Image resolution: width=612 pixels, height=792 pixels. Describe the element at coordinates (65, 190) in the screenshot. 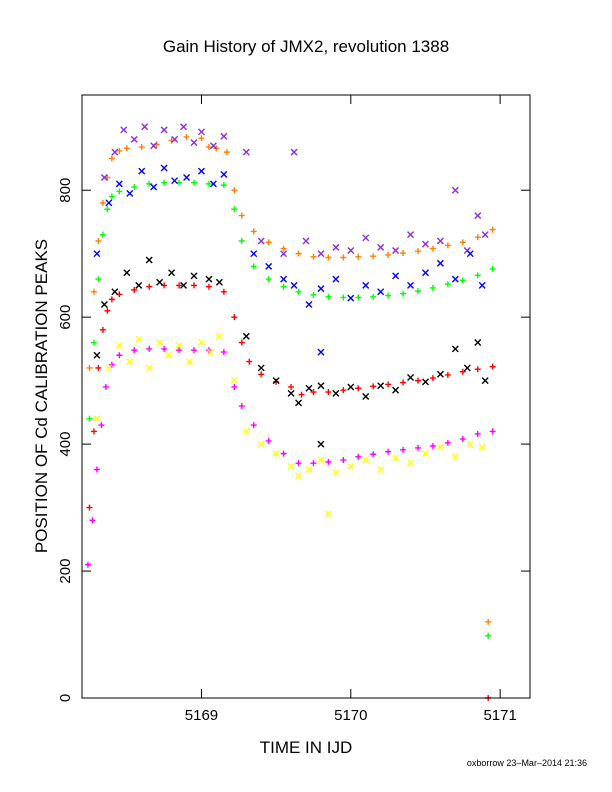

I see `y-tick-label: 800` at that location.